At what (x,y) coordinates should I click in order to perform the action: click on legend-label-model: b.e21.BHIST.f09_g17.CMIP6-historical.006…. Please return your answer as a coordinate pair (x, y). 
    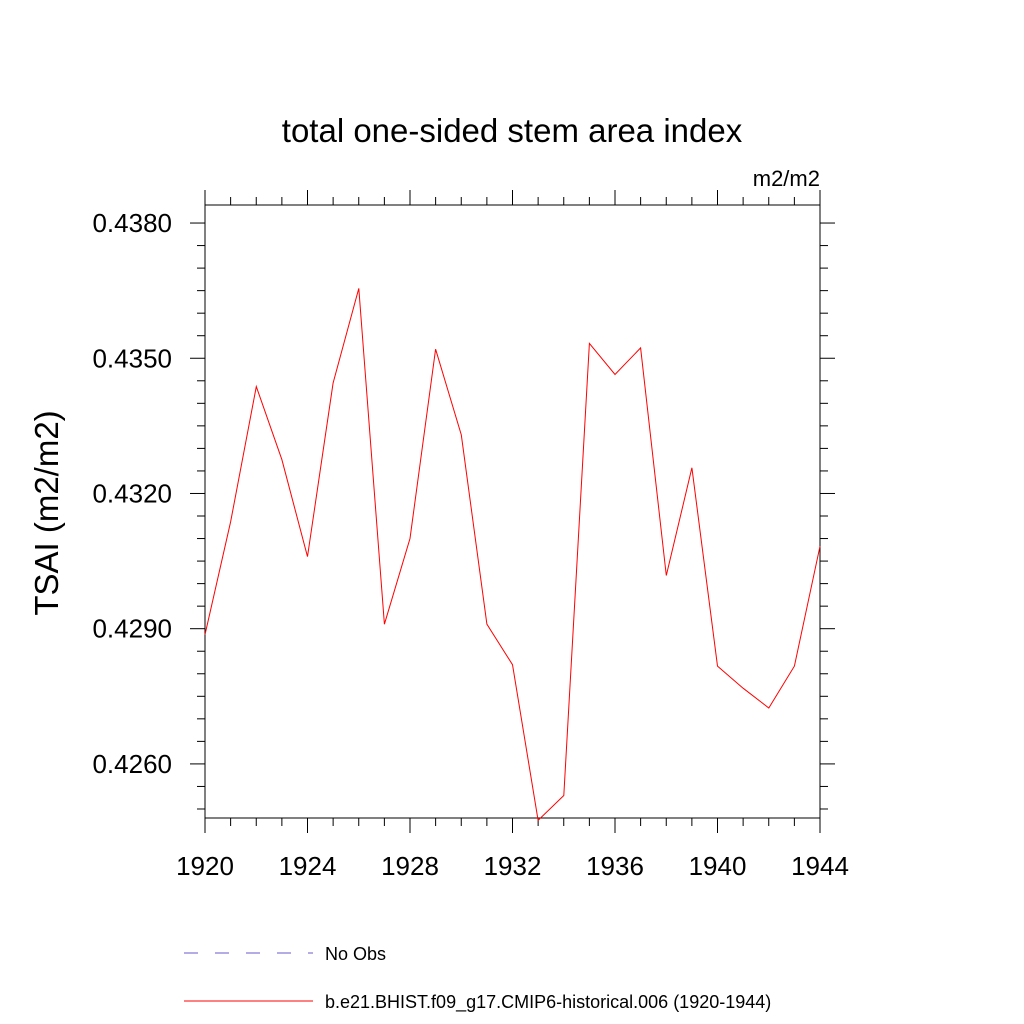
    Looking at the image, I should click on (548, 1002).